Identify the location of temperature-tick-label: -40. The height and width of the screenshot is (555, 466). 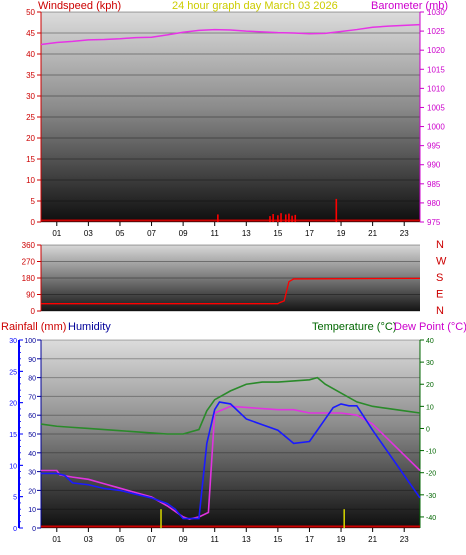
(431, 518).